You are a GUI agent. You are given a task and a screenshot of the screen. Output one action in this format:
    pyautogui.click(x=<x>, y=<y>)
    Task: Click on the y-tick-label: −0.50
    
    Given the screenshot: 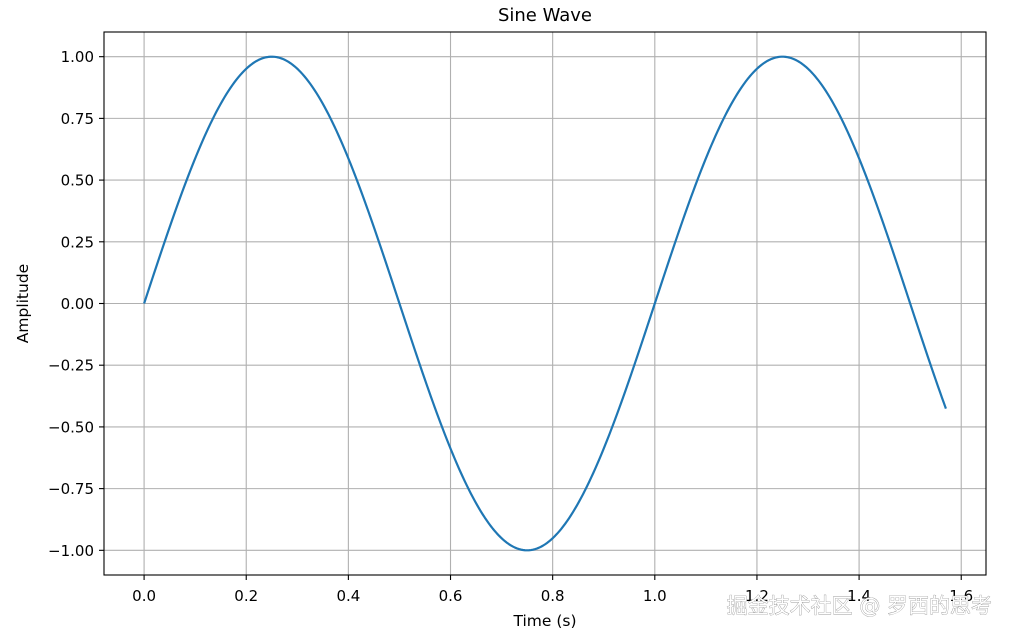 What is the action you would take?
    pyautogui.click(x=71, y=427)
    